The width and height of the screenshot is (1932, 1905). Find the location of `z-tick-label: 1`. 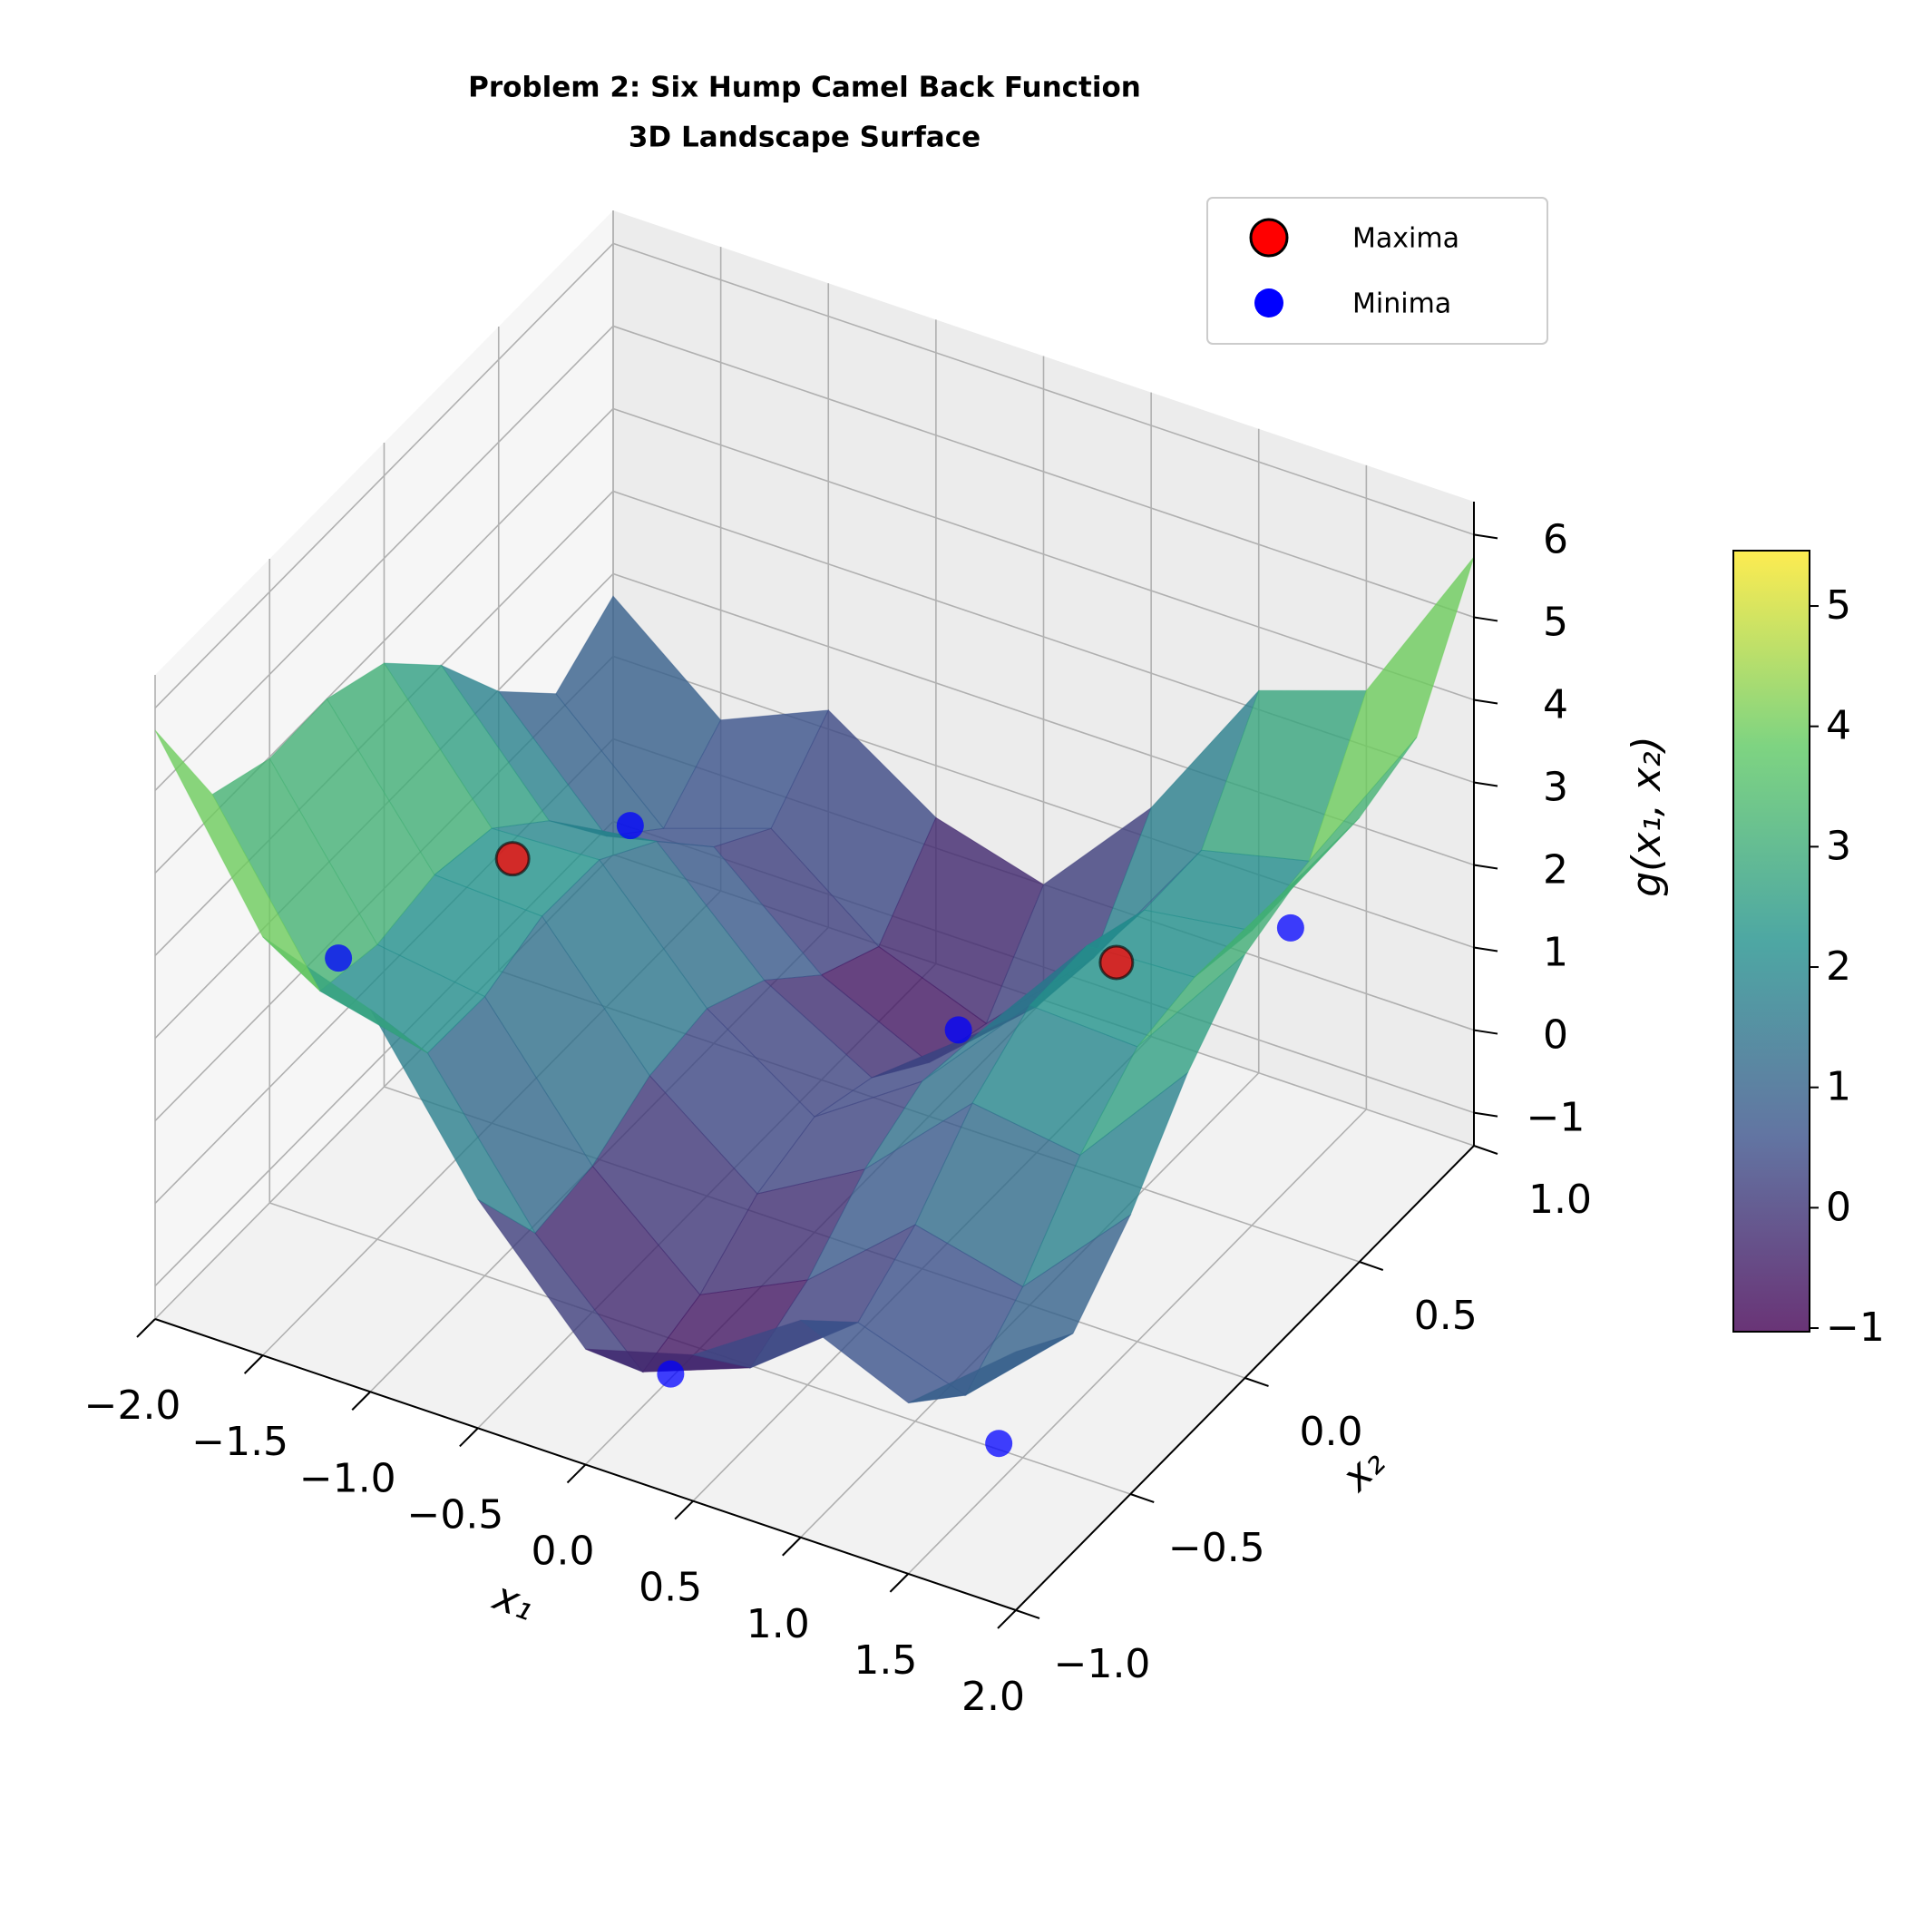

z-tick-label: 1 is located at coordinates (1555, 953).